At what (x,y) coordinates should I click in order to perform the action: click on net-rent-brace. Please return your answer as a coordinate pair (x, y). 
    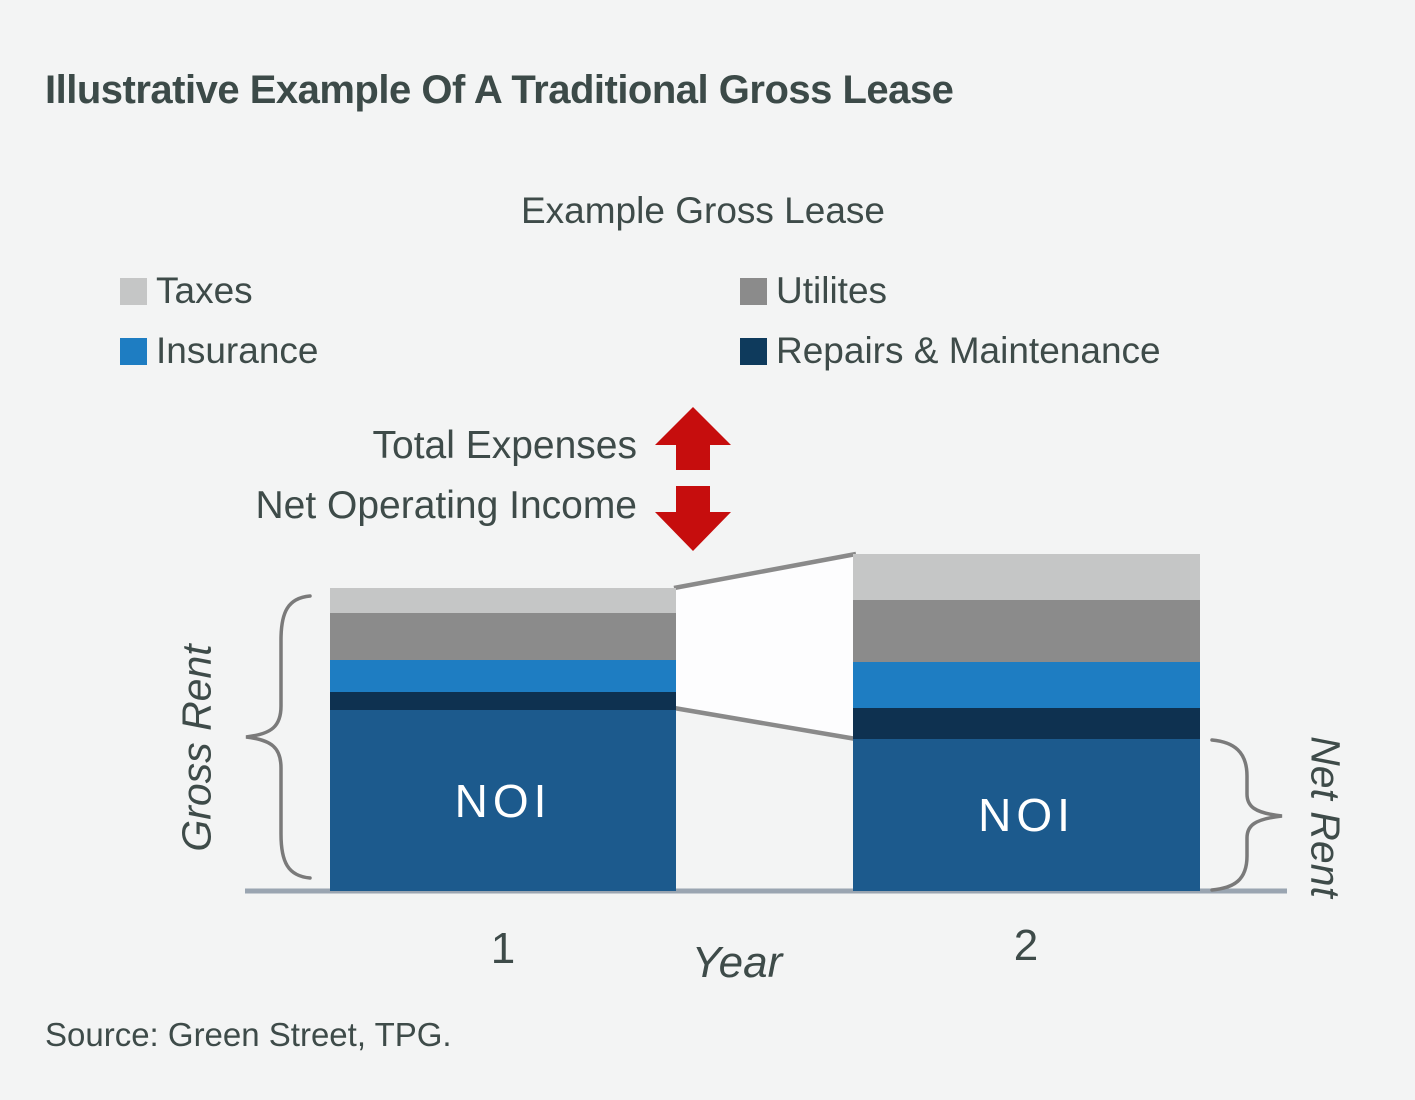
    Looking at the image, I should click on (1246, 815).